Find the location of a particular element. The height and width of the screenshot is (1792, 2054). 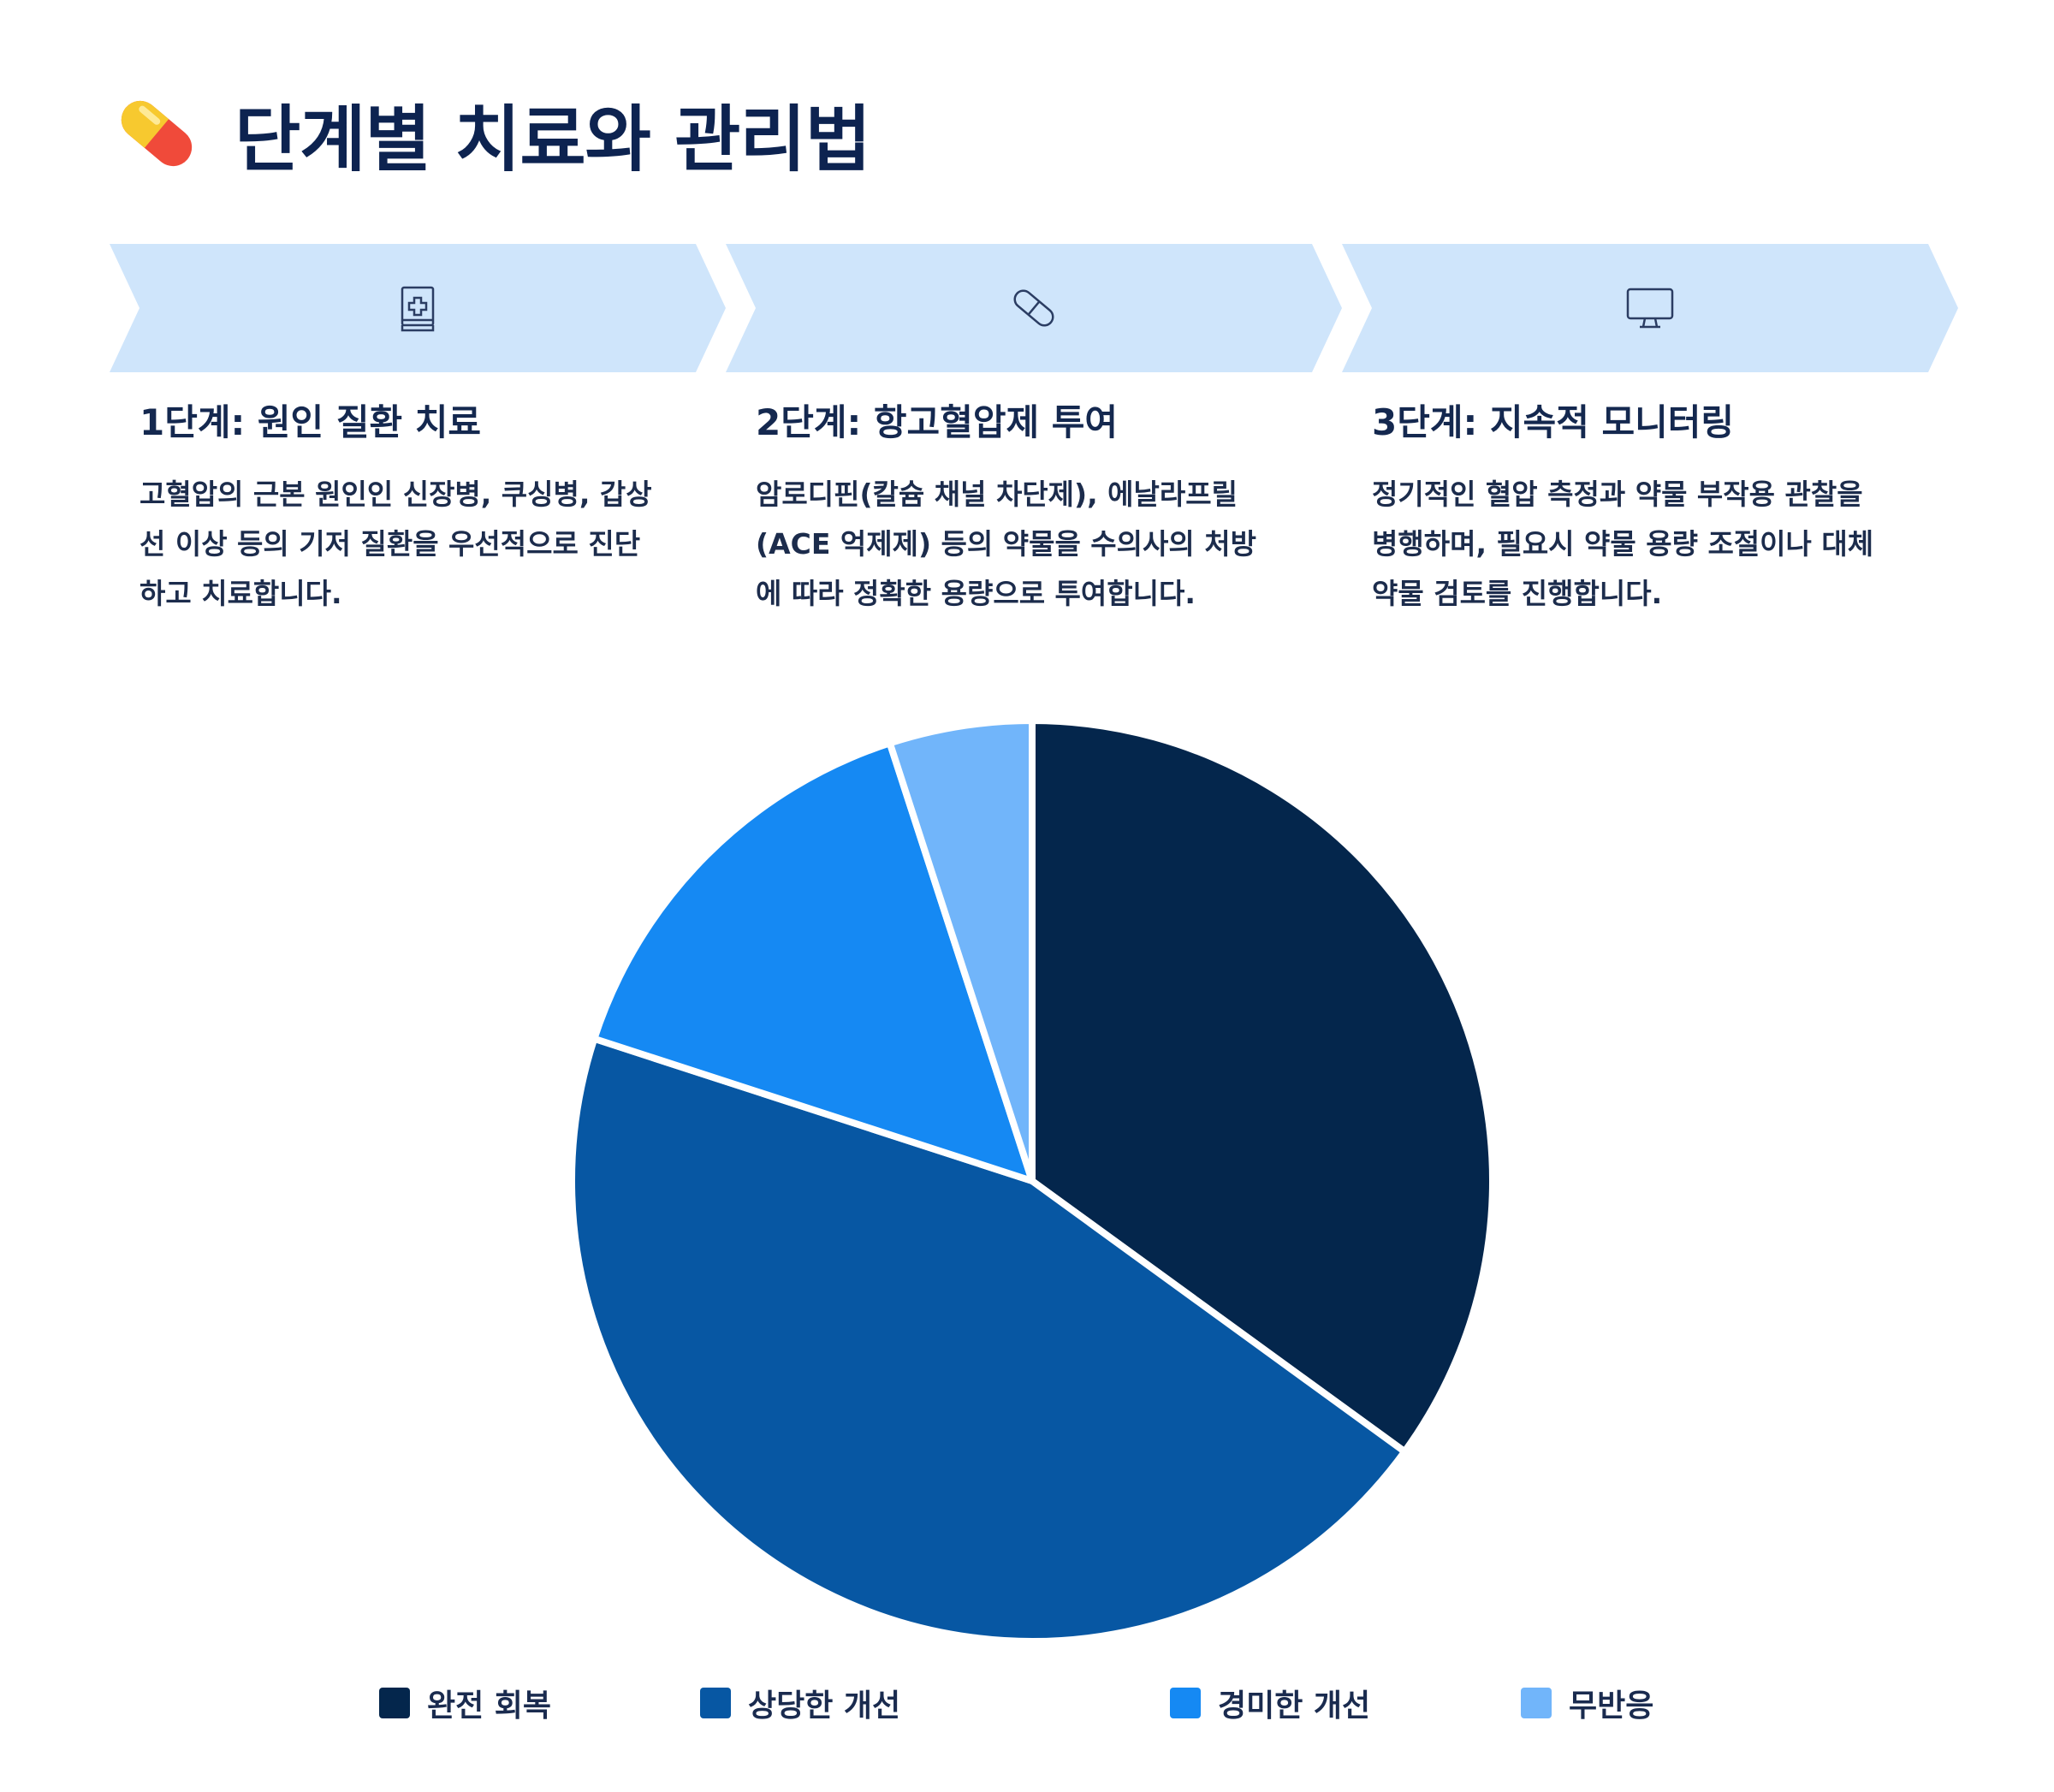

legend-label: 무반응 is located at coordinates (1611, 1706).